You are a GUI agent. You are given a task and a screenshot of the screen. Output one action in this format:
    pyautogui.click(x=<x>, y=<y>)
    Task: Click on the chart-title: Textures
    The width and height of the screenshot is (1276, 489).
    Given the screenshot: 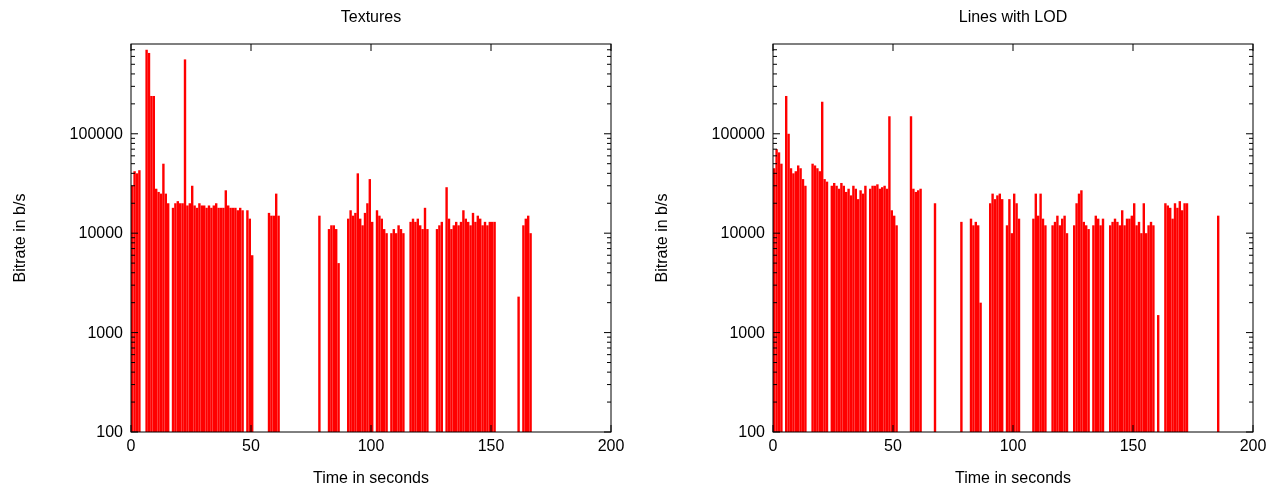 What is the action you would take?
    pyautogui.click(x=371, y=16)
    